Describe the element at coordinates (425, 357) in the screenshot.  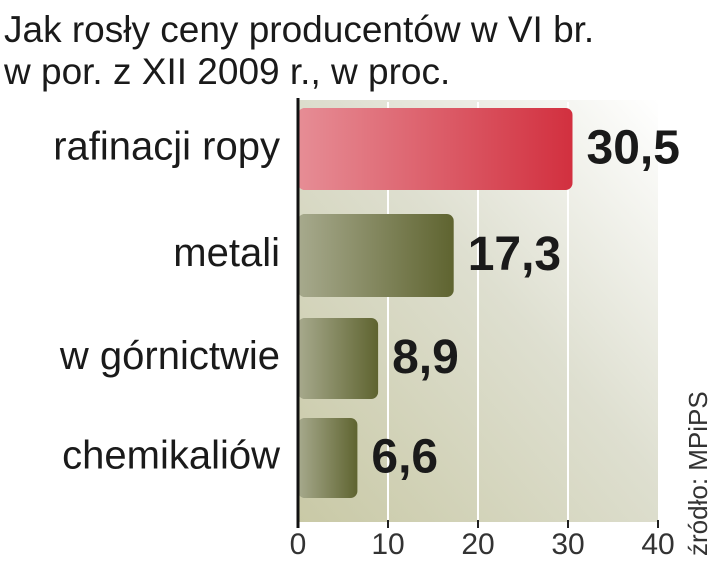
I see `value-label: 8,9` at that location.